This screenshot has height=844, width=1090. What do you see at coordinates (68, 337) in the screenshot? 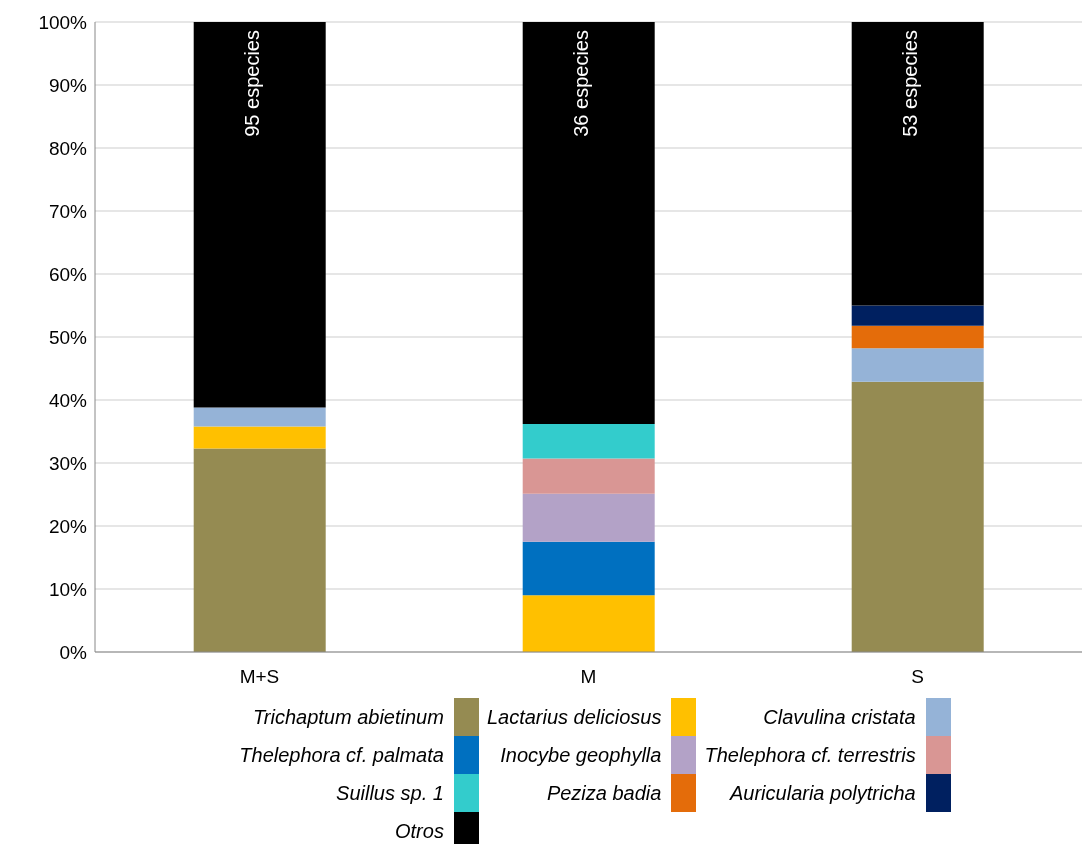
I see `y-tick-label: 50%` at bounding box center [68, 337].